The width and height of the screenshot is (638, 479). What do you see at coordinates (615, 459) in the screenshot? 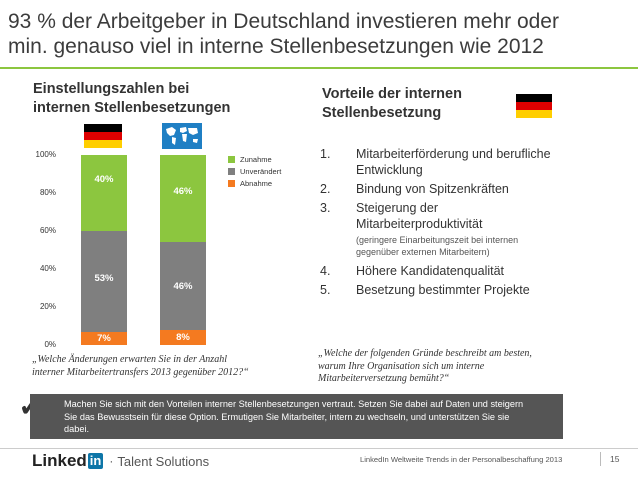
I see `page-number: 15` at bounding box center [615, 459].